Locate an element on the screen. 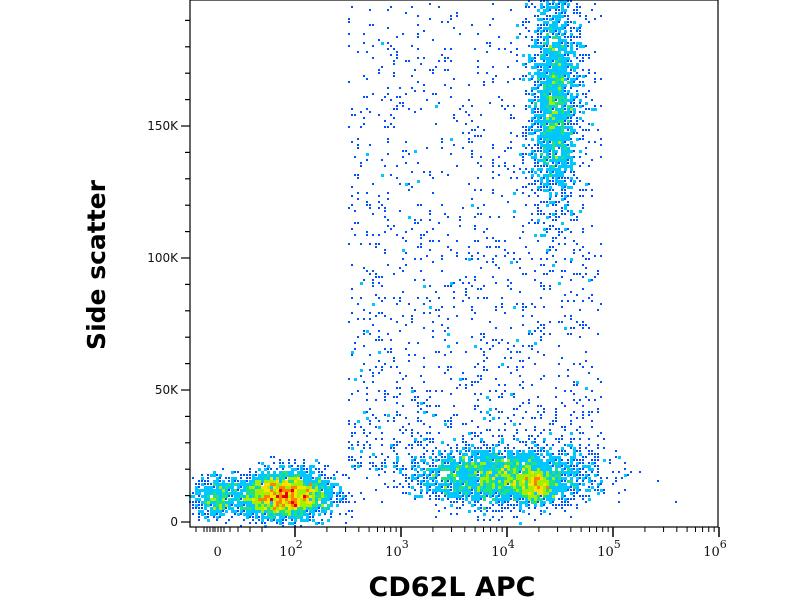  x-axis-title: CD62L APC is located at coordinates (452, 586).